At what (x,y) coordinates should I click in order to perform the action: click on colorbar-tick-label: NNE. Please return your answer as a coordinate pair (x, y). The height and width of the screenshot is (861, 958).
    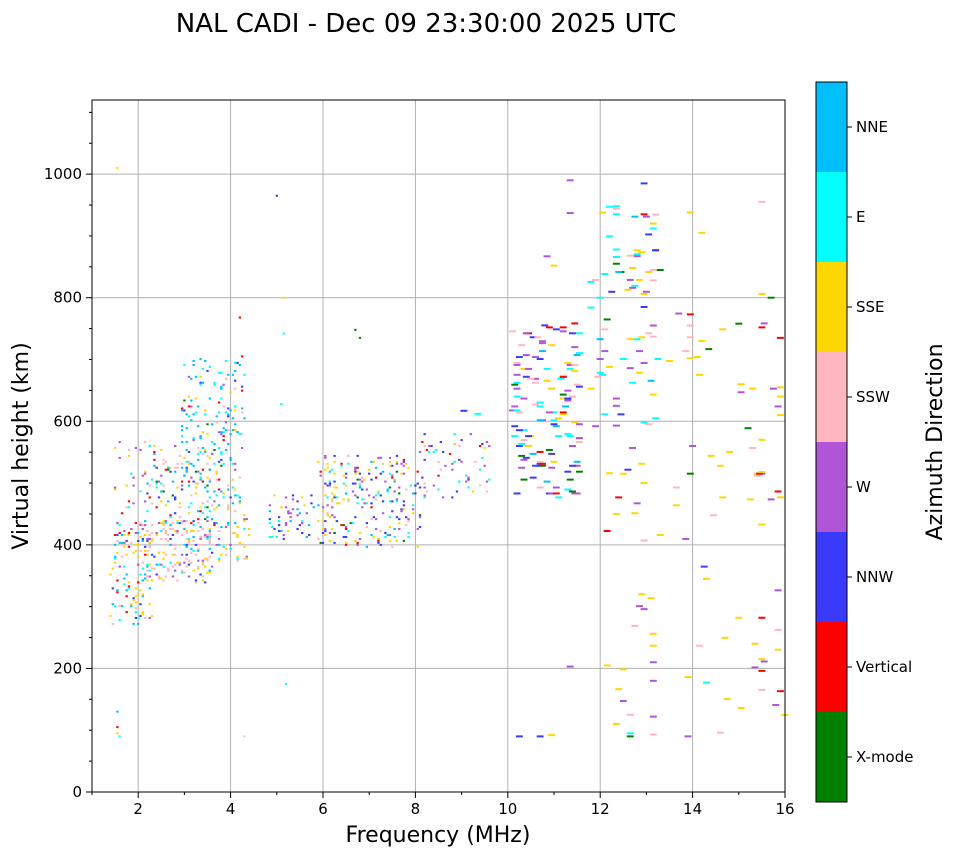
    Looking at the image, I should click on (872, 127).